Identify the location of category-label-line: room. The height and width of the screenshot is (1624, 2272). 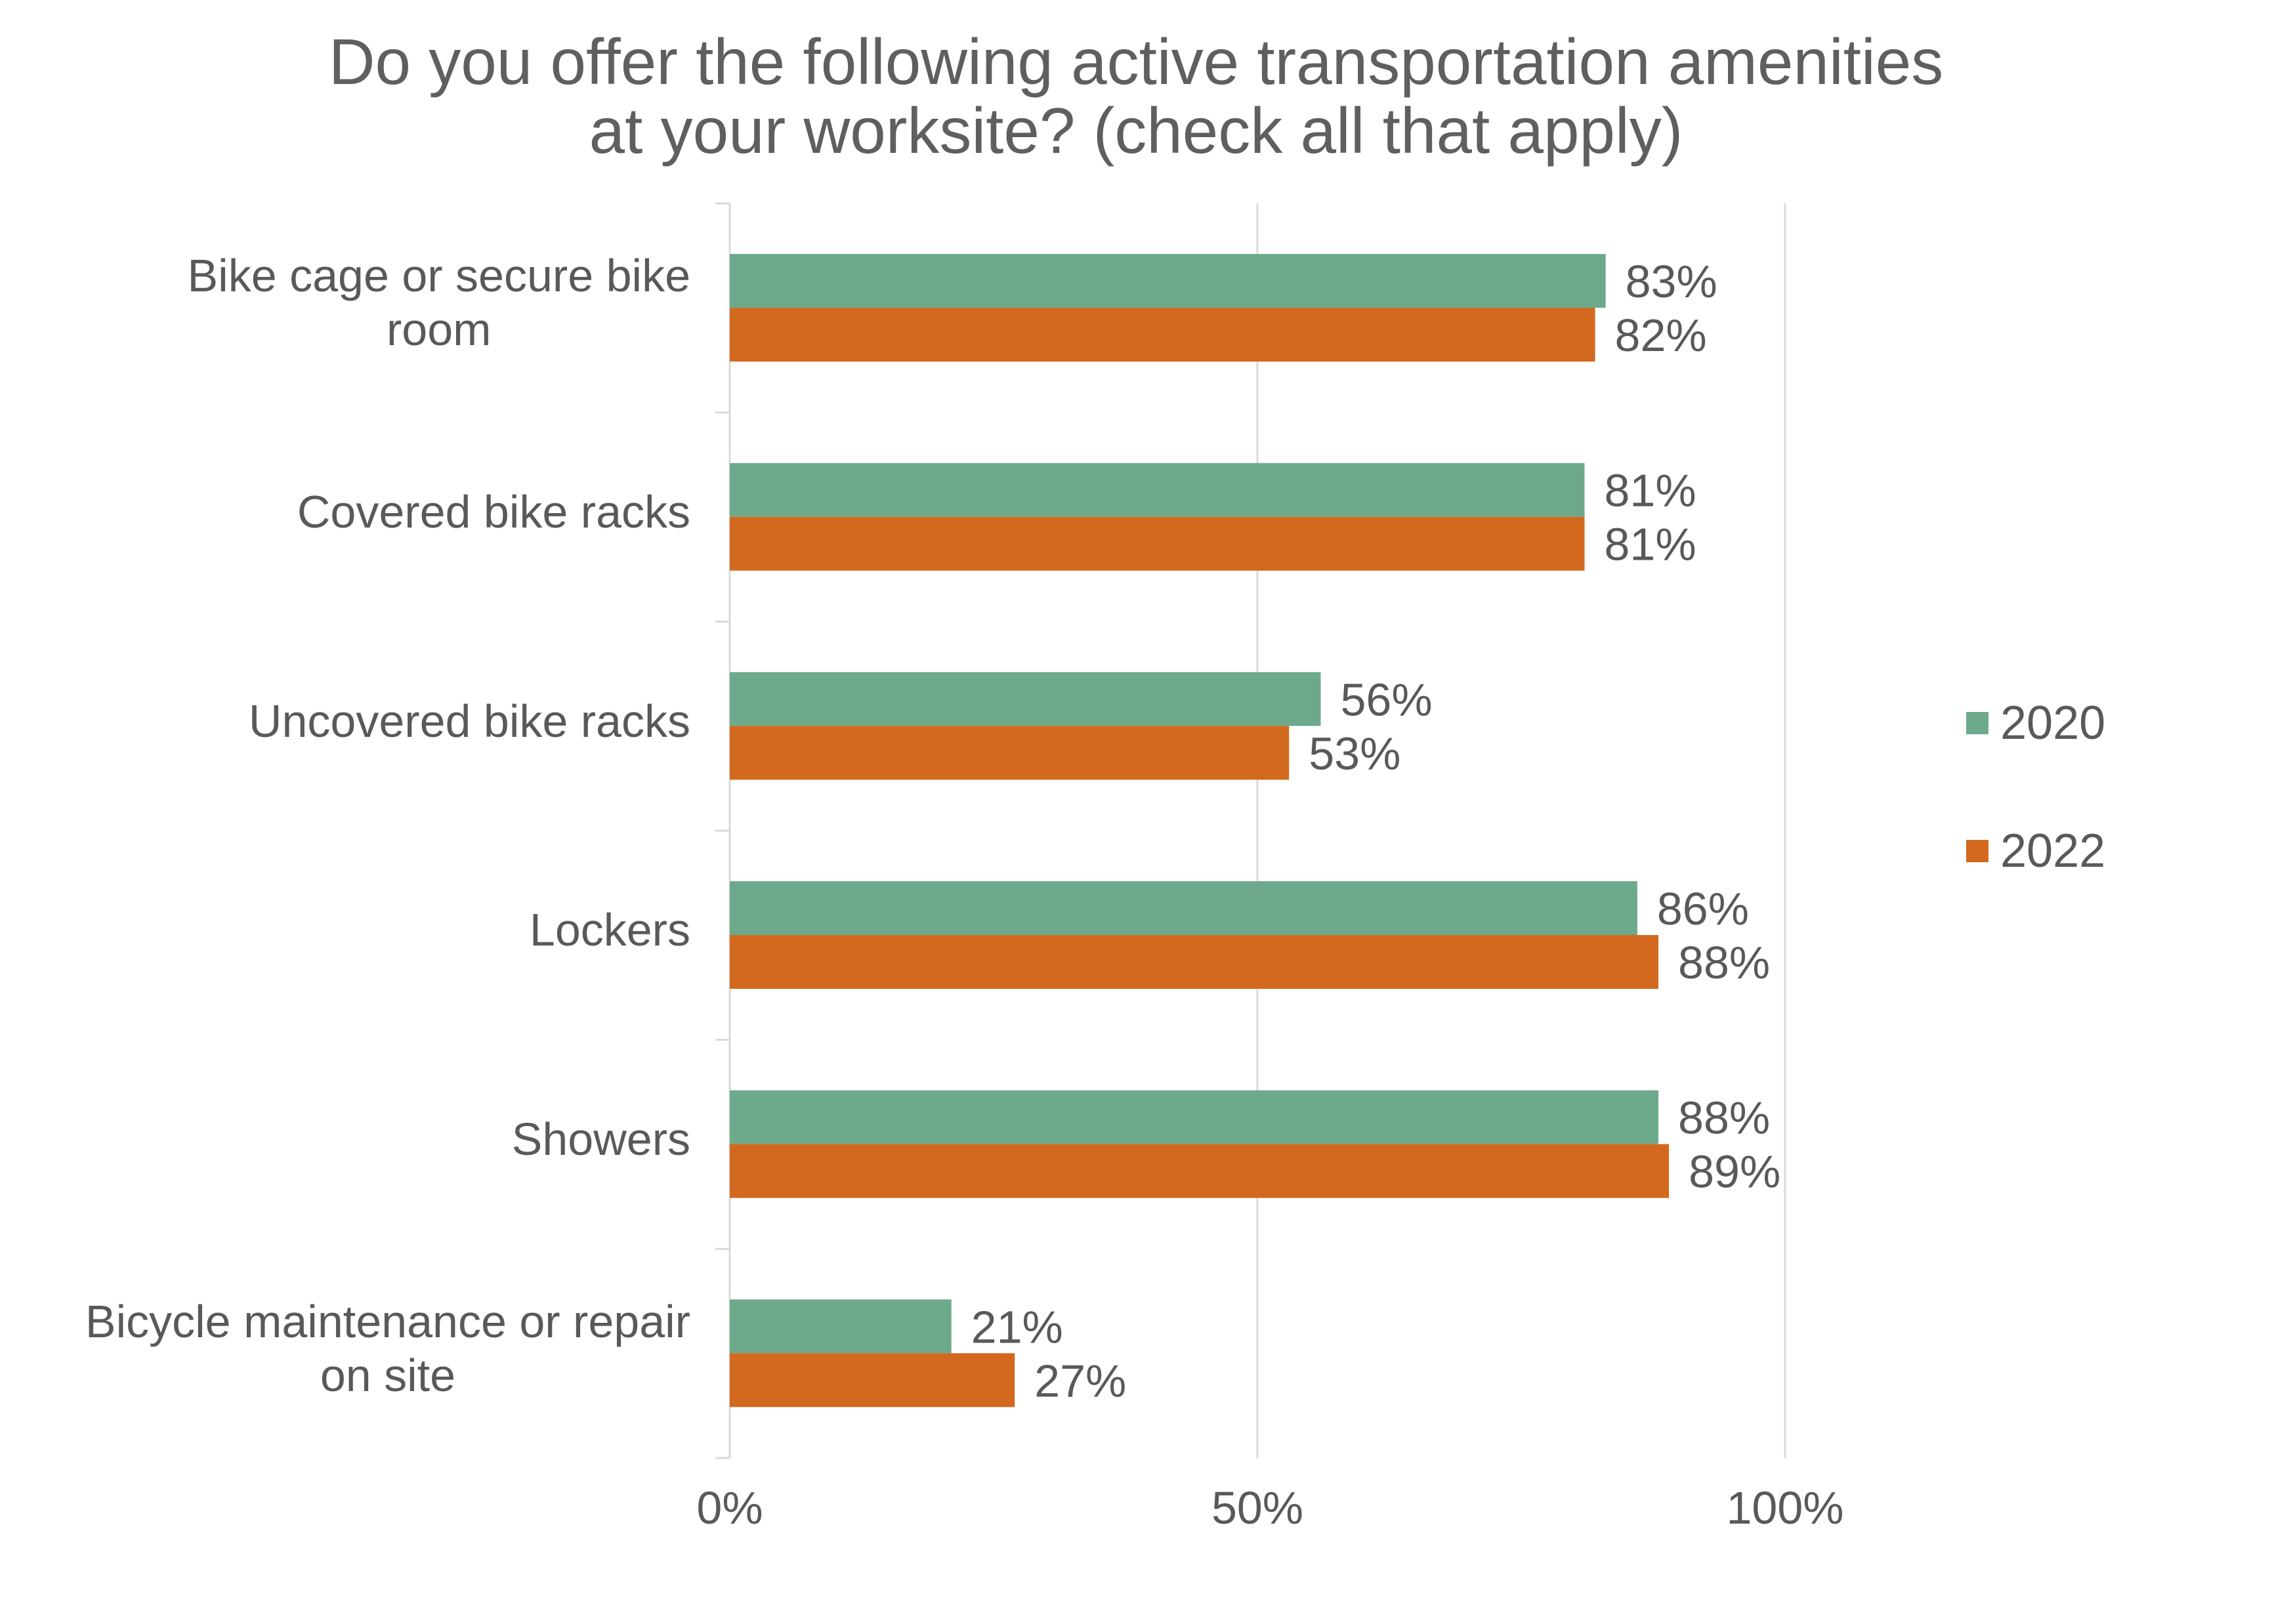
(439, 330).